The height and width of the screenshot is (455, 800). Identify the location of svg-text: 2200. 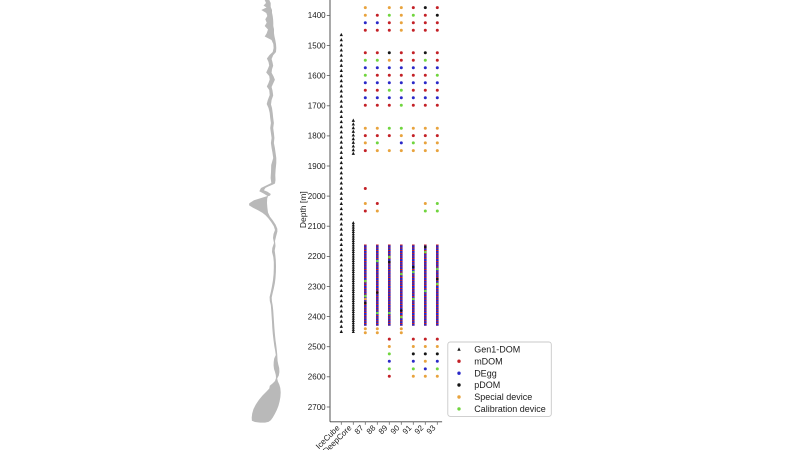
(317, 256).